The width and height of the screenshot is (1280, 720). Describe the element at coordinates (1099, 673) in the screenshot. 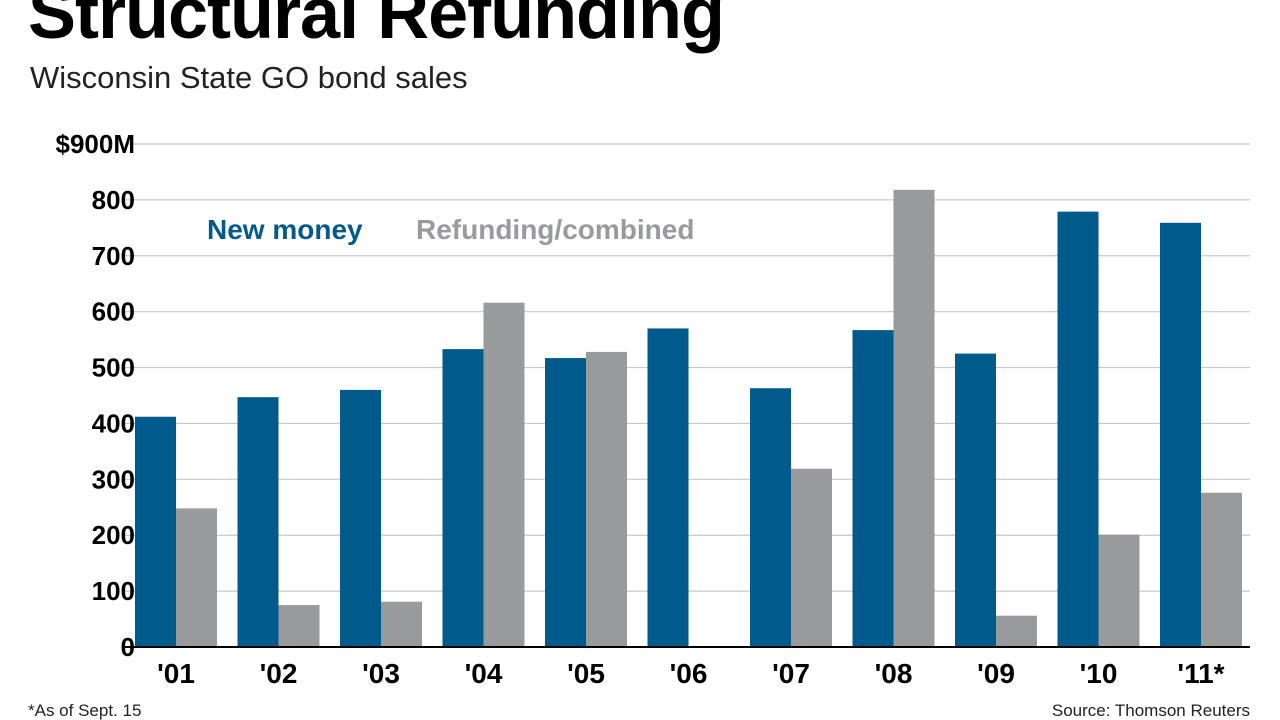

I see `x-category-label: '10` at that location.